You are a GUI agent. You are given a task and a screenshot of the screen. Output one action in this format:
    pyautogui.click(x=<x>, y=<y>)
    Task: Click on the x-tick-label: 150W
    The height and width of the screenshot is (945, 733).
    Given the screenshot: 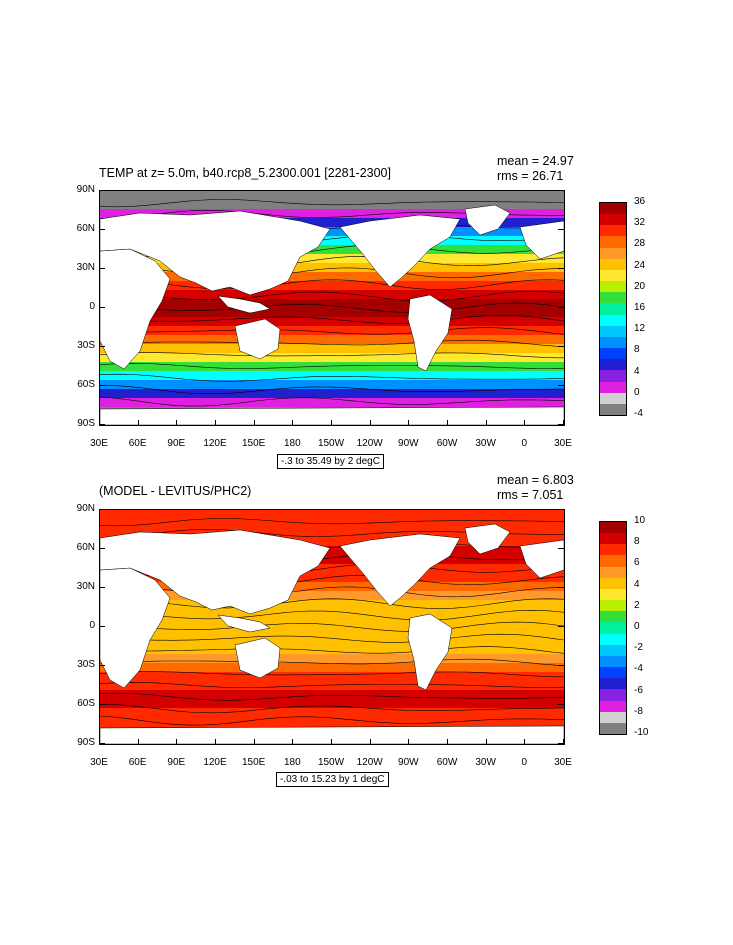 What is the action you would take?
    pyautogui.click(x=331, y=762)
    